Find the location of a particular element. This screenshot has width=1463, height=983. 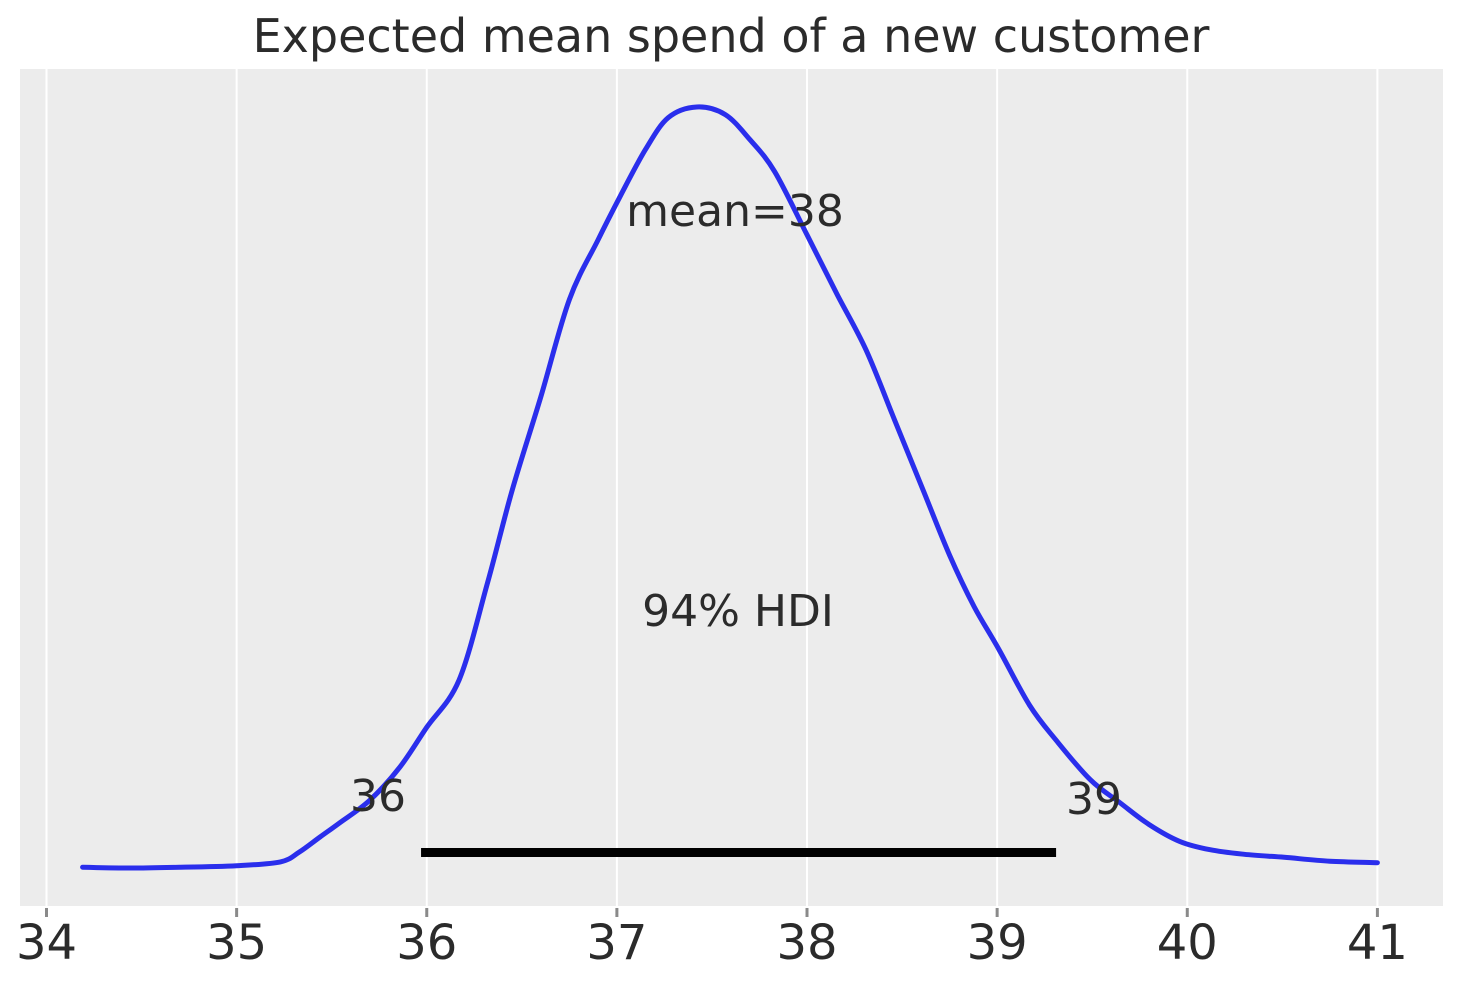

x-tick-label-34: 34 is located at coordinates (46, 943).